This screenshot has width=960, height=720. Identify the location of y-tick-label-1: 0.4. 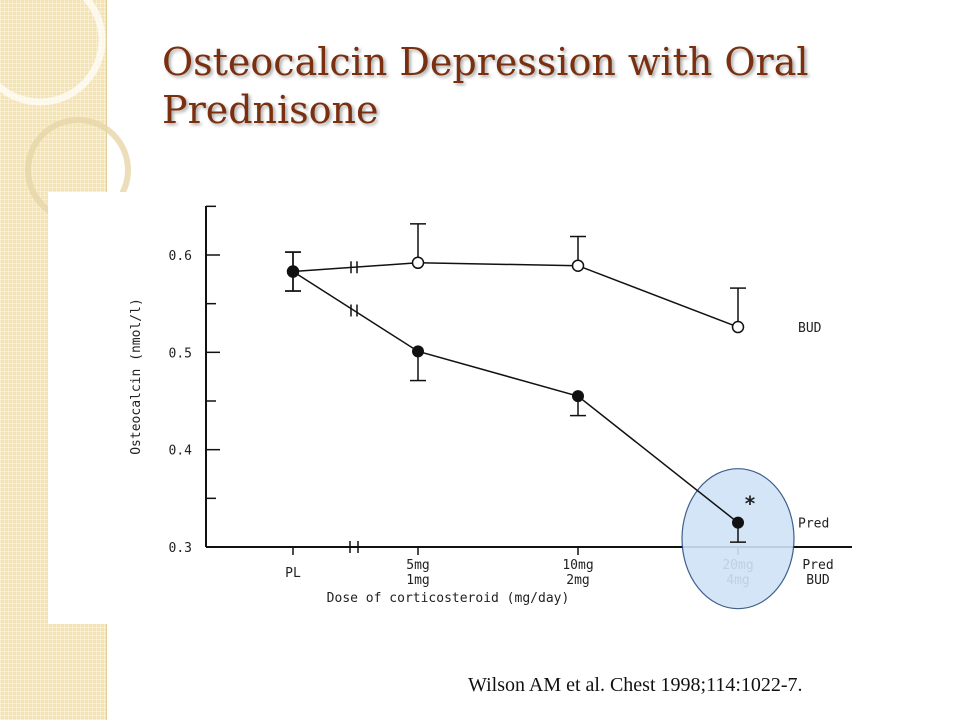
(181, 451).